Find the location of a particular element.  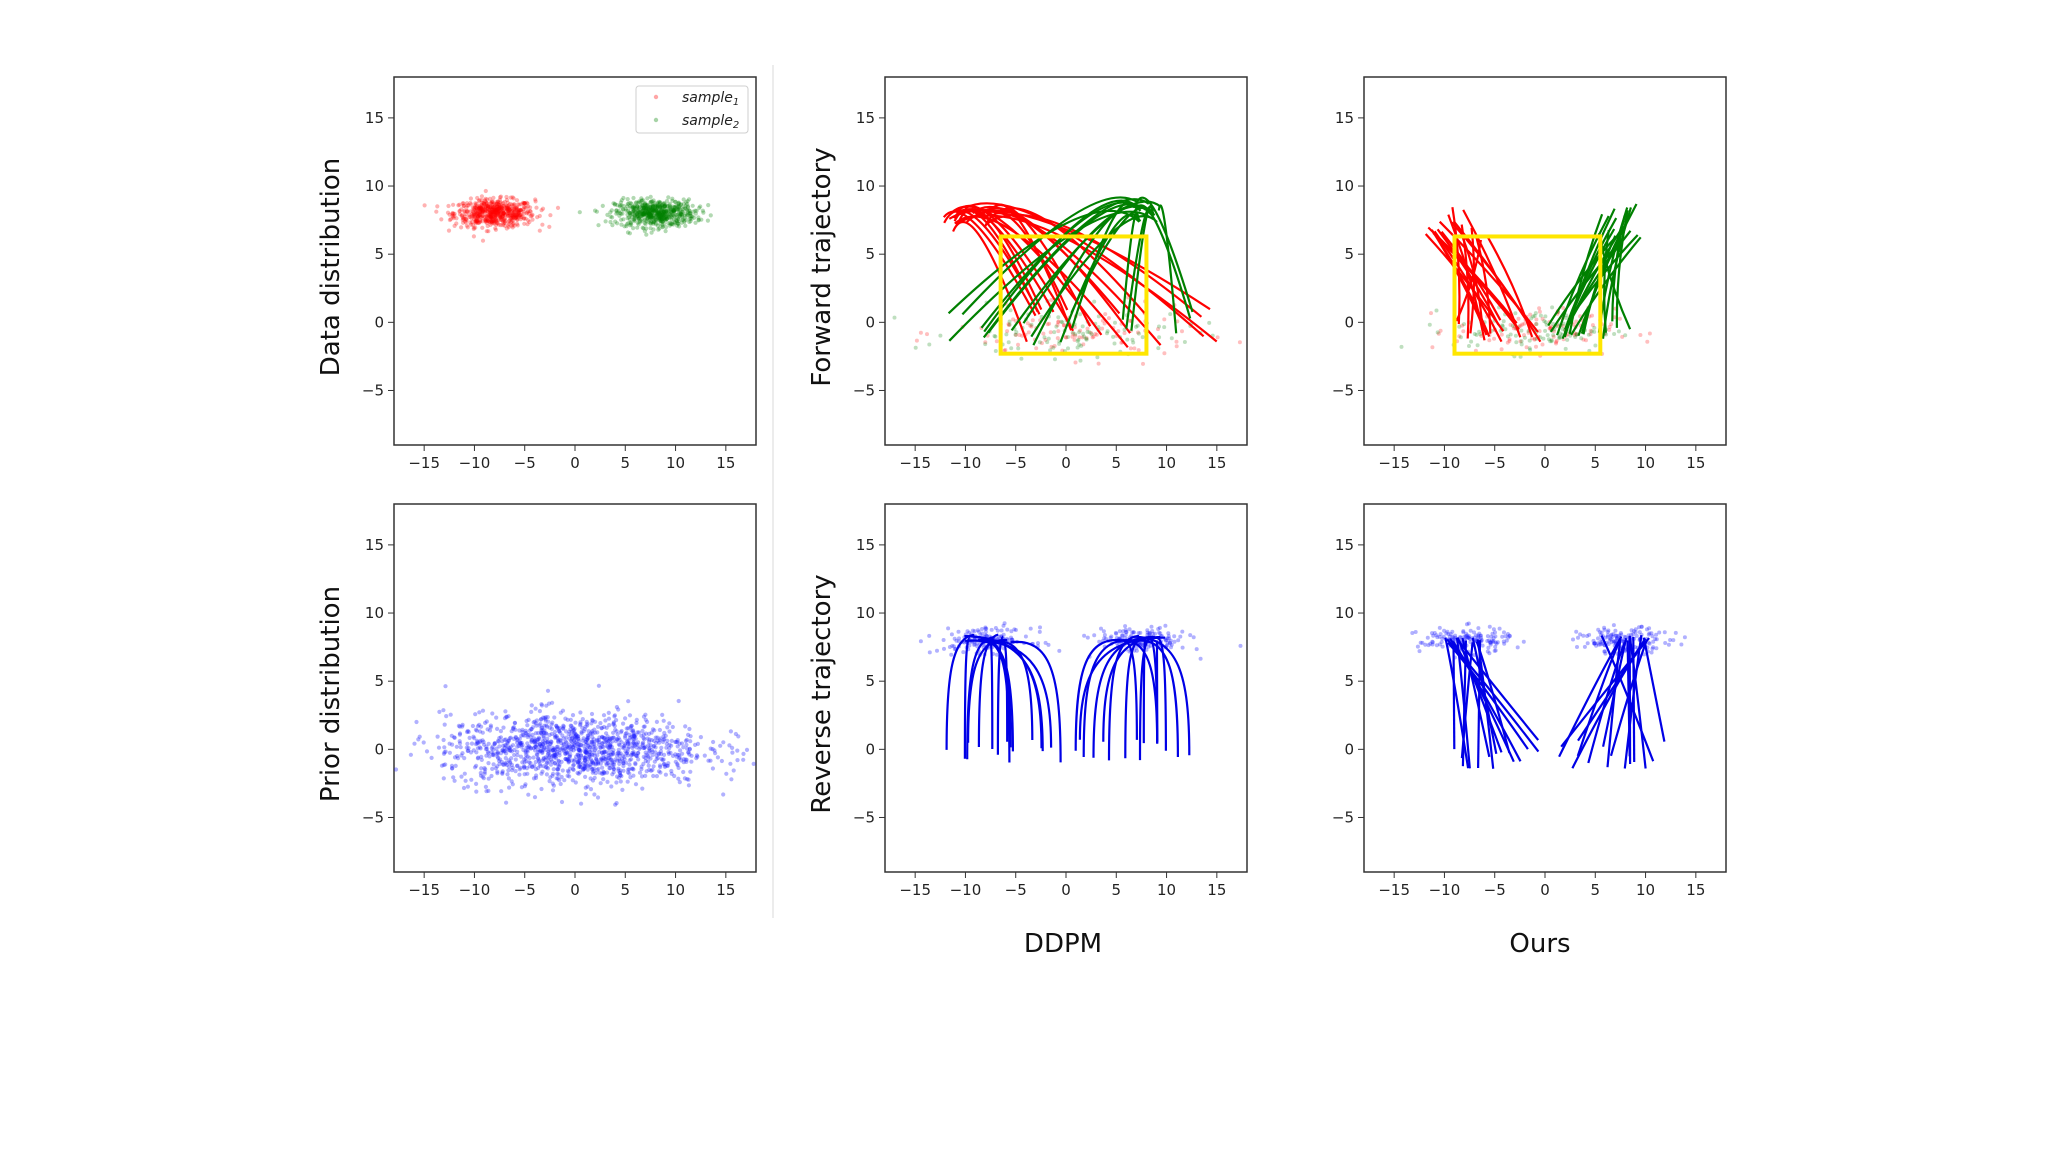

y-tick-label: 5 is located at coordinates (870, 254).